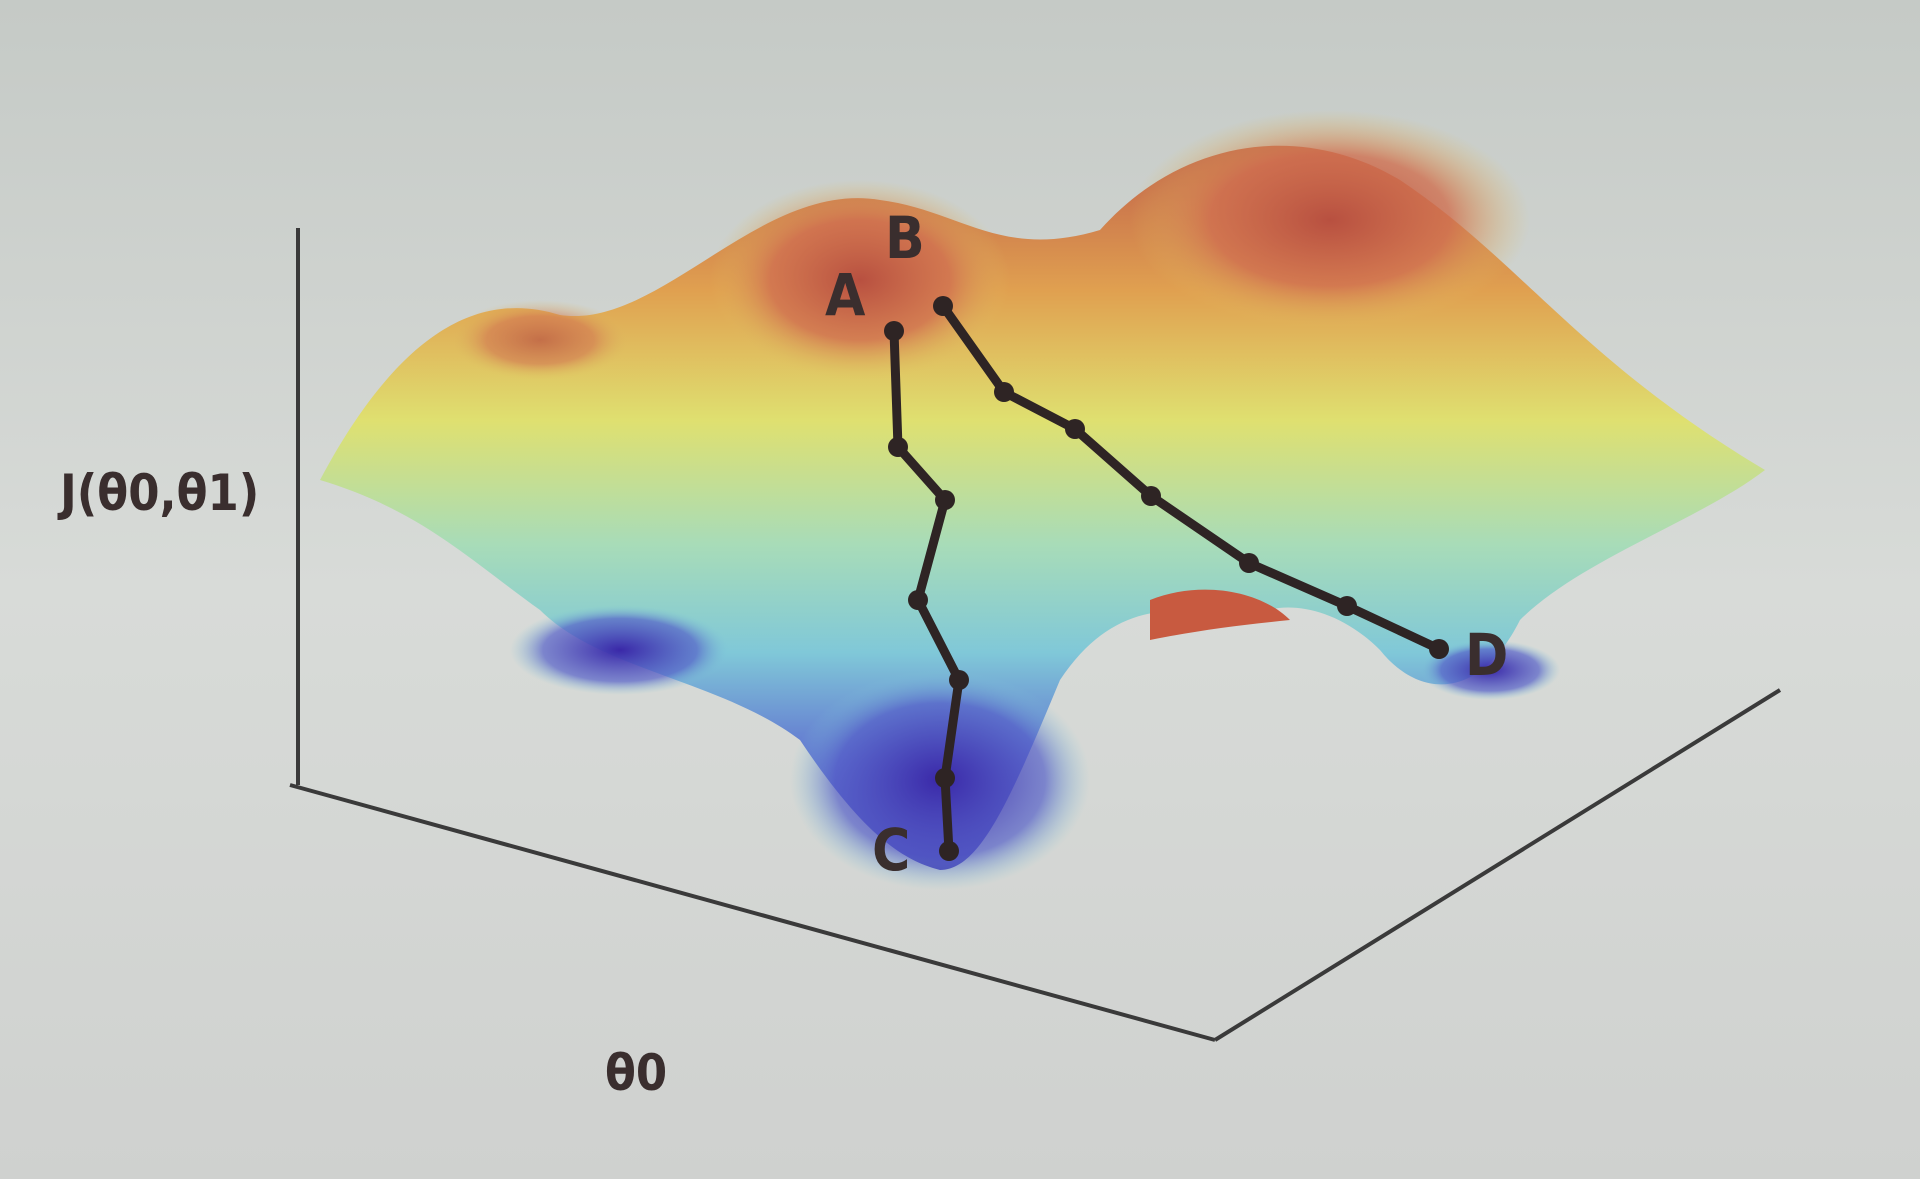 This screenshot has width=1920, height=1179. Describe the element at coordinates (1220, 614) in the screenshot. I see `ridge` at that location.